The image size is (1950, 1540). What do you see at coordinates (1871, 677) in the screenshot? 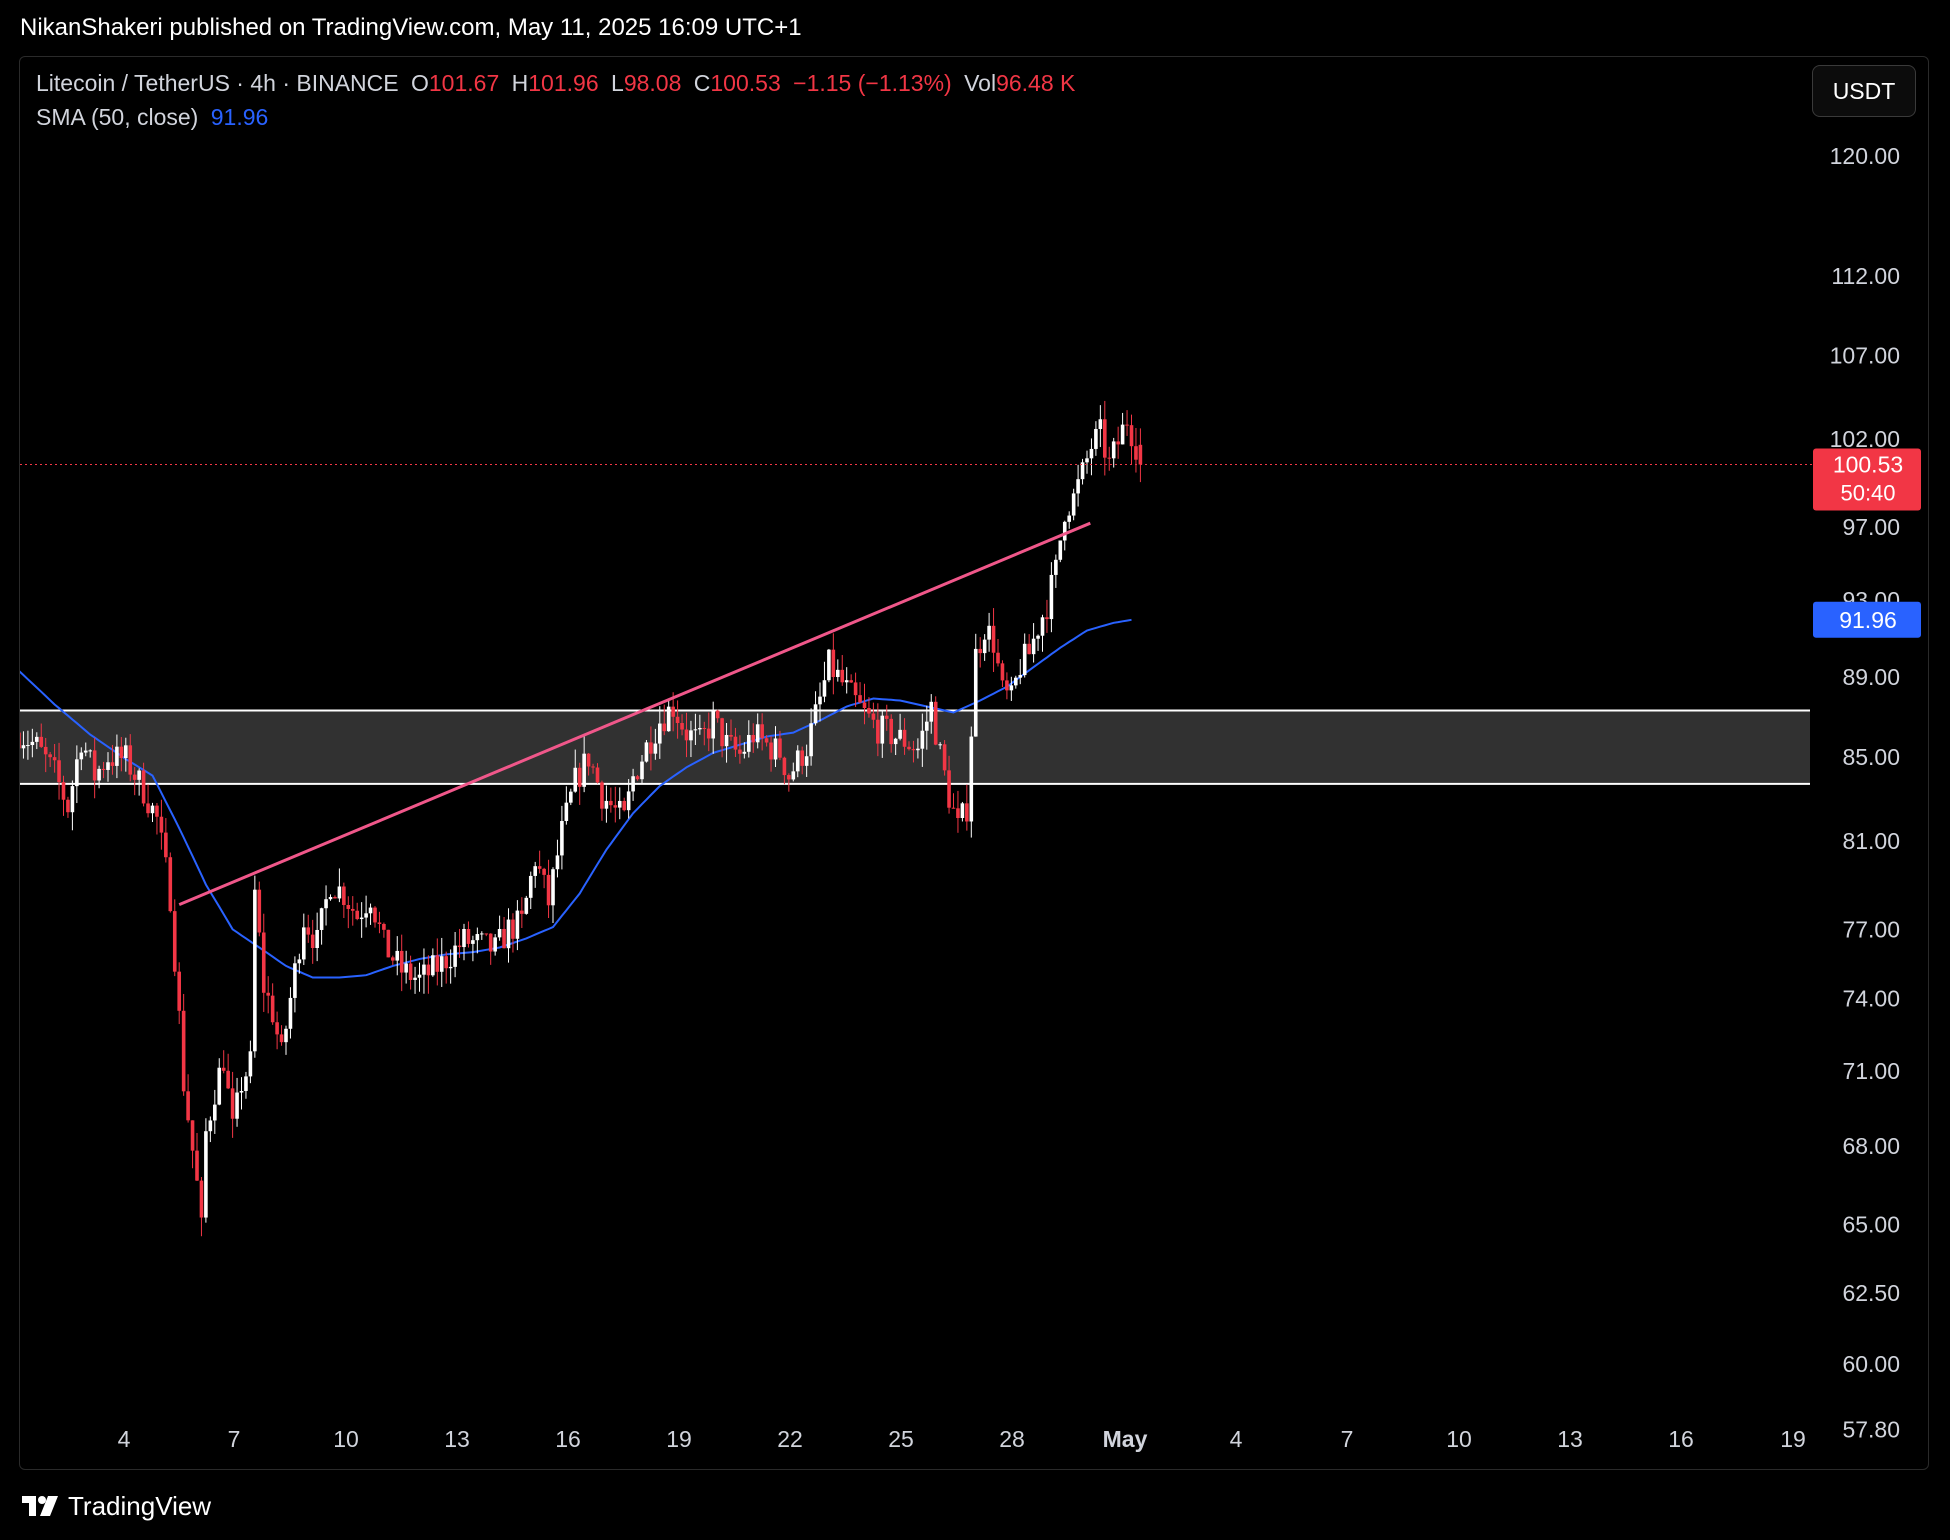
I see `y-tick-label: 89.00` at bounding box center [1871, 677].